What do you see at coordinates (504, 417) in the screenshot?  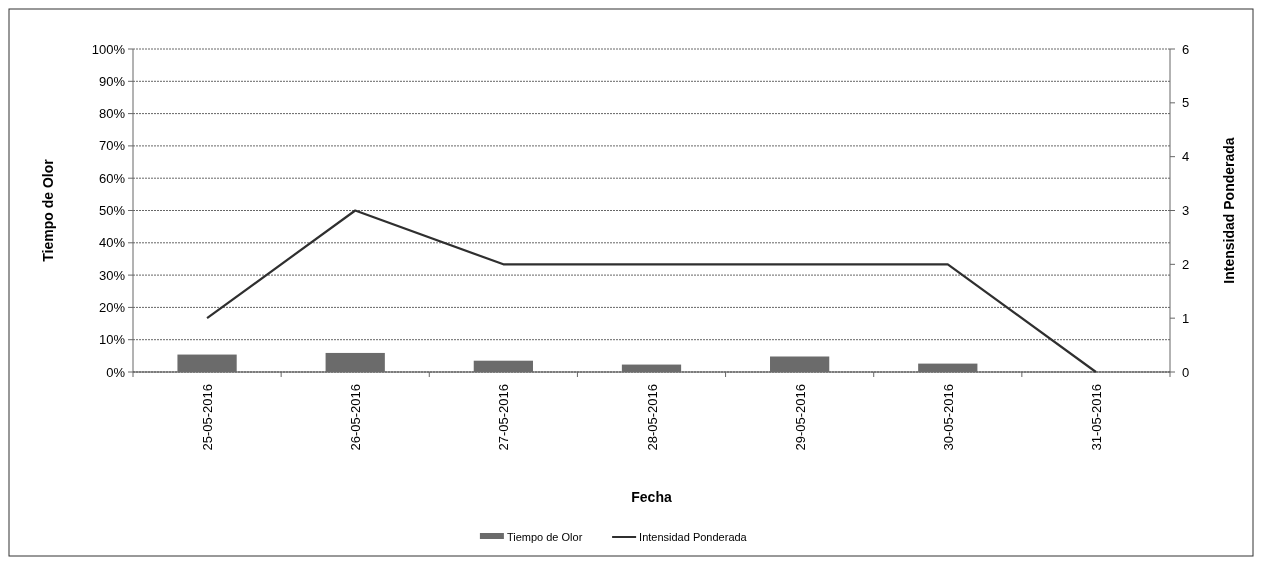 I see `x-tick-label: 27-05-2016` at bounding box center [504, 417].